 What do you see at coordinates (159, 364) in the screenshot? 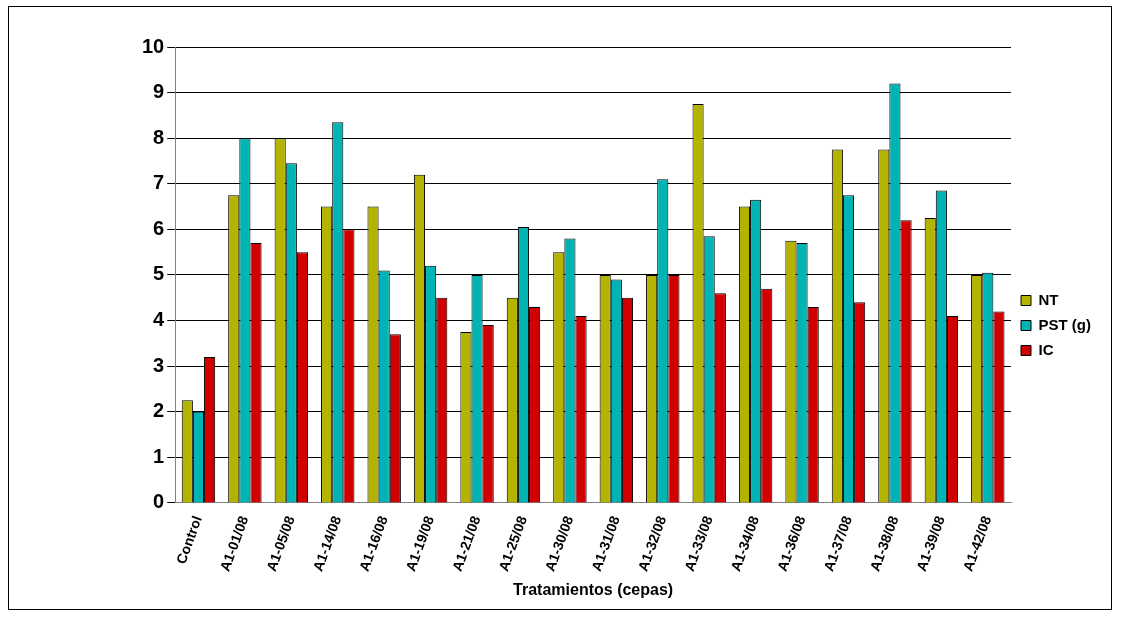
I see `y-tick-label: 3` at bounding box center [159, 364].